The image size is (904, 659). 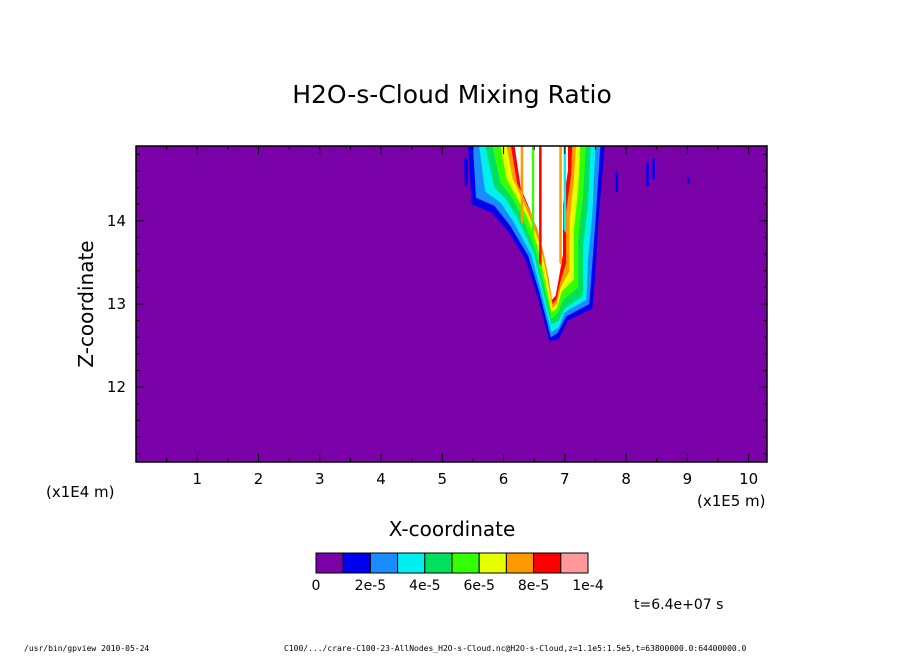 What do you see at coordinates (116, 304) in the screenshot?
I see `y-tick-label: 13` at bounding box center [116, 304].